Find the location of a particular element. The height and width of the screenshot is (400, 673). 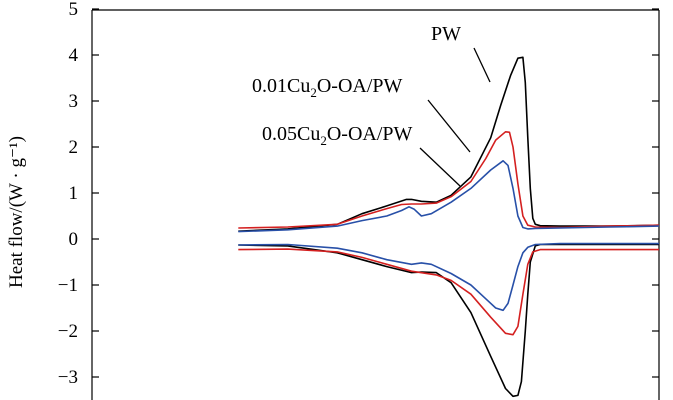

annotation-leaders is located at coordinates (455, 117).